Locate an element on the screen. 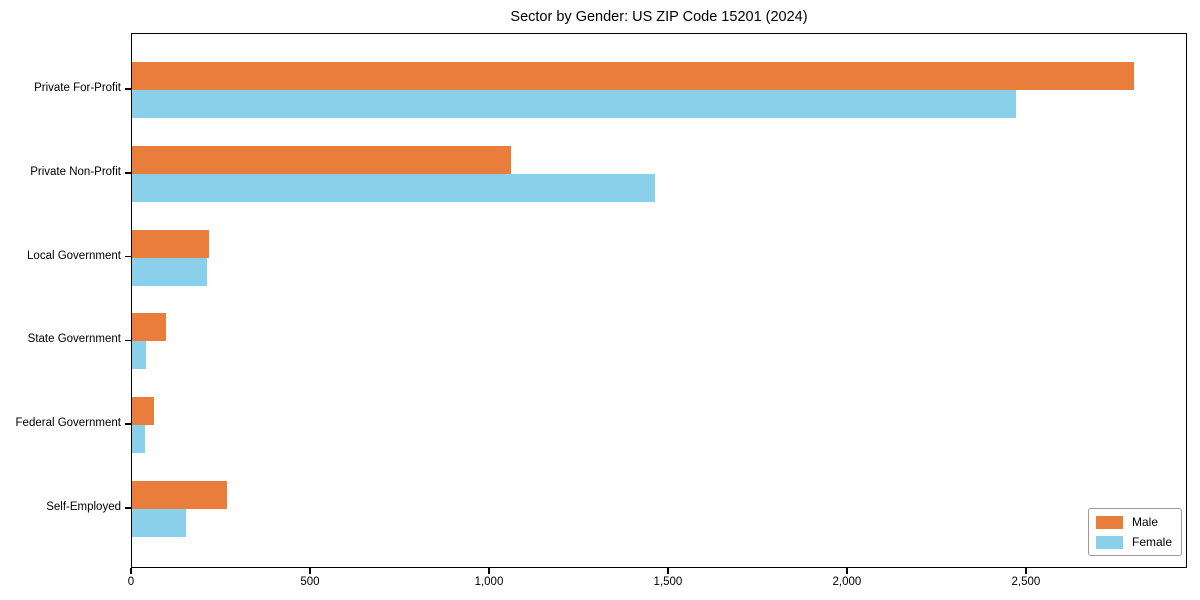  bar-female-self-employed is located at coordinates (159, 523).